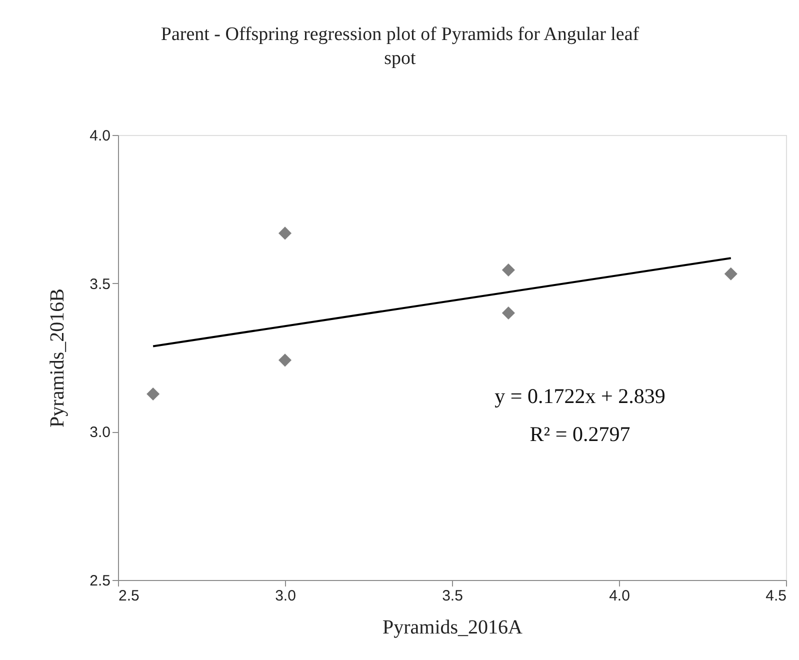 The height and width of the screenshot is (660, 799). I want to click on x-tick-label: 2.5, so click(129, 596).